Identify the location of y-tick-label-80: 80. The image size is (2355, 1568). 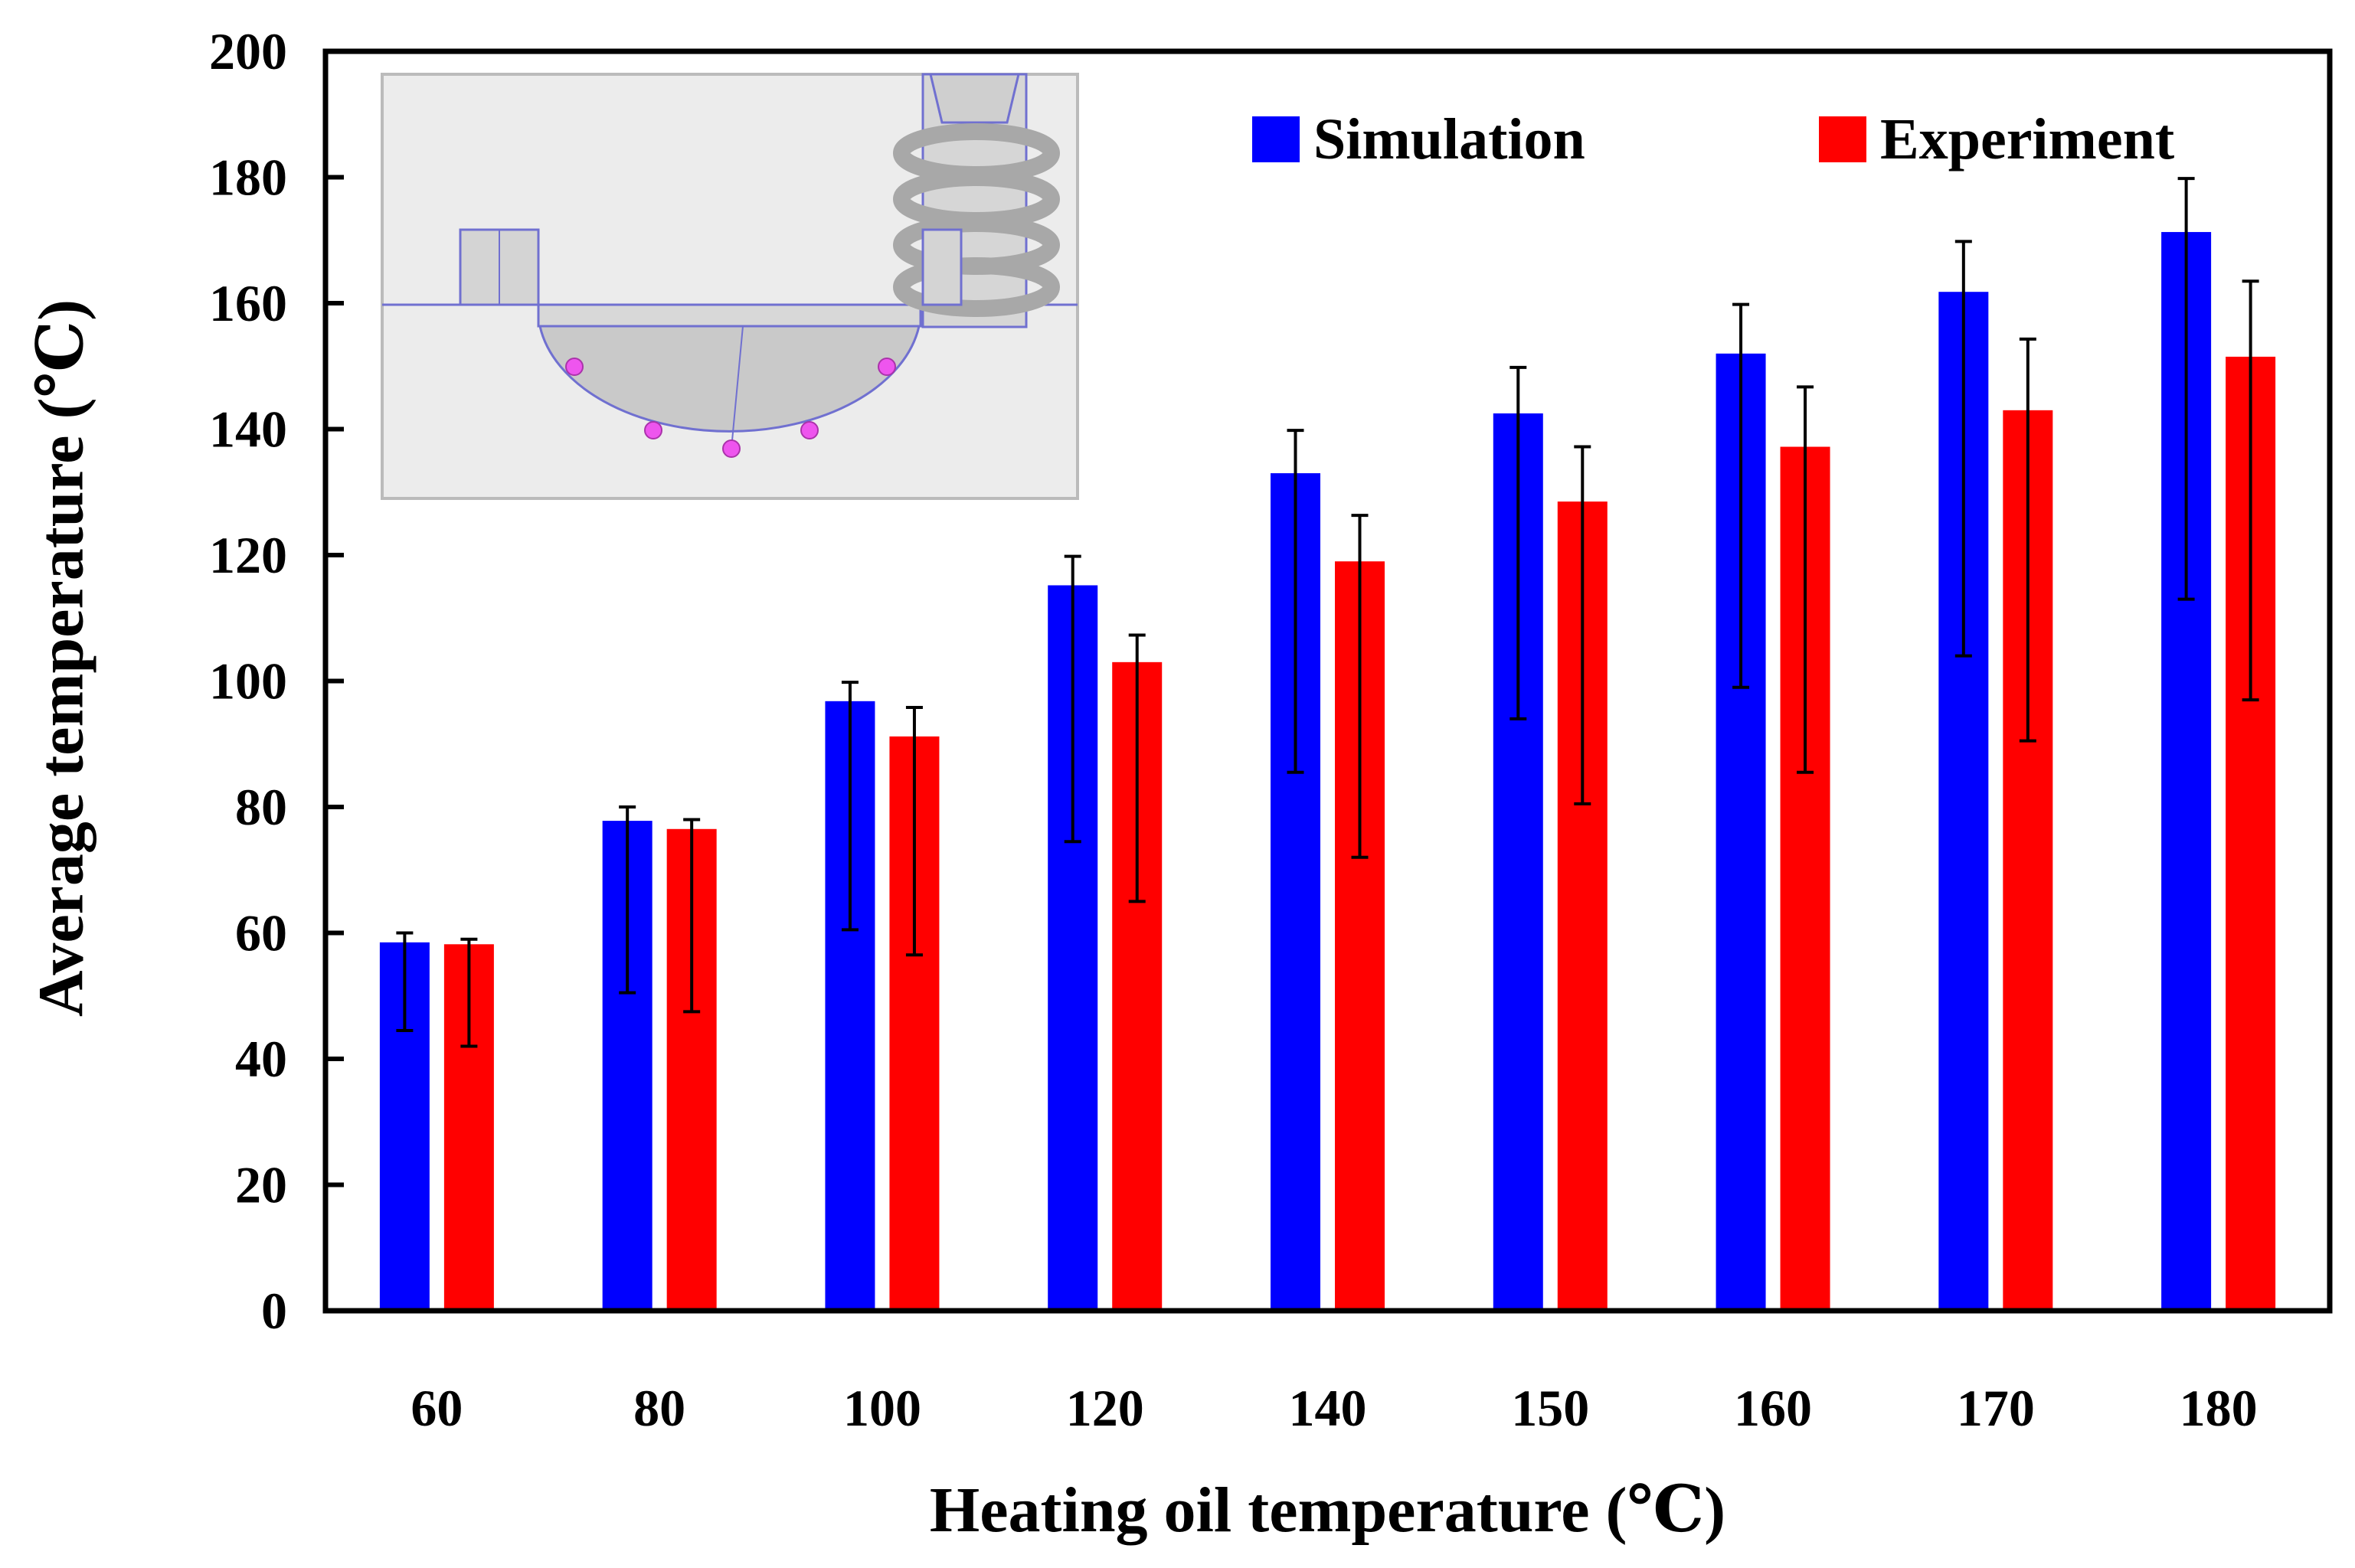
(261, 807).